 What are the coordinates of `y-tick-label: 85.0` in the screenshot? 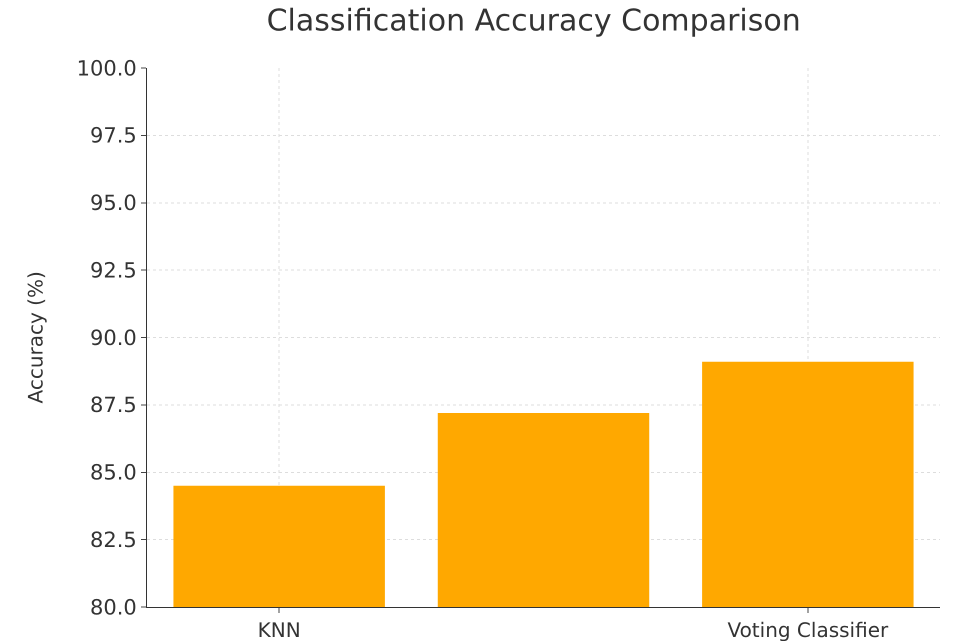 It's located at (113, 472).